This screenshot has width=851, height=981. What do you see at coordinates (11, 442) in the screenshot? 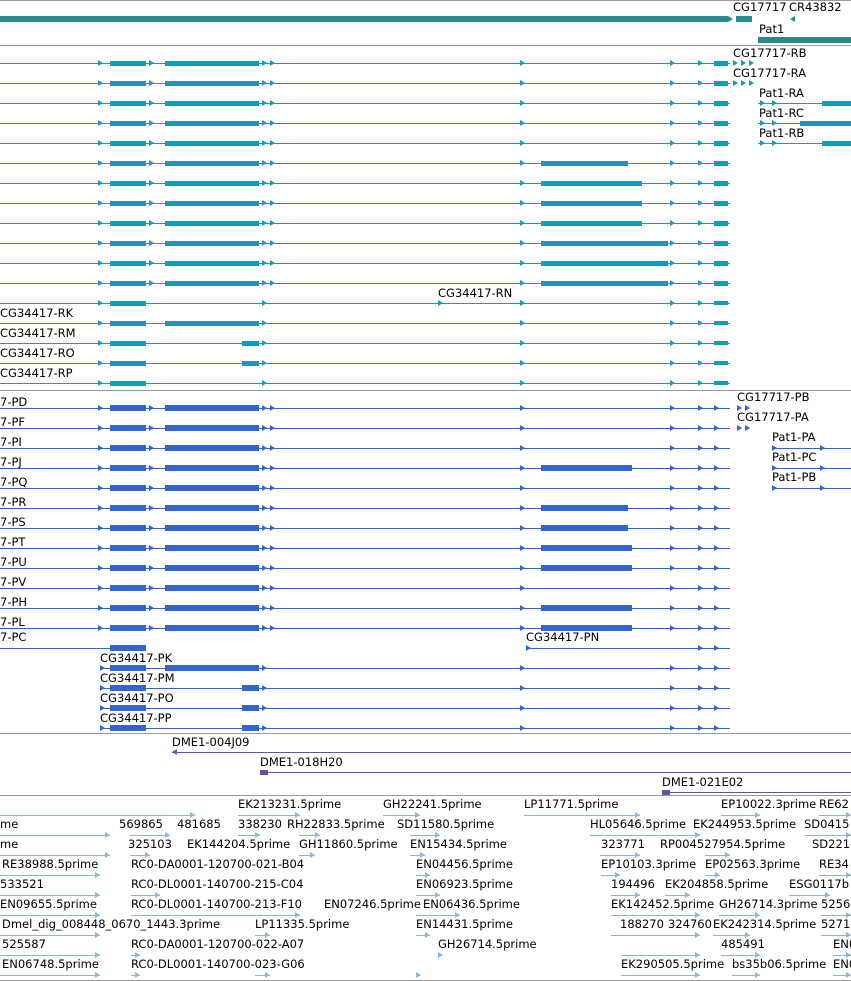
I see `feature-label: 7-PI` at bounding box center [11, 442].